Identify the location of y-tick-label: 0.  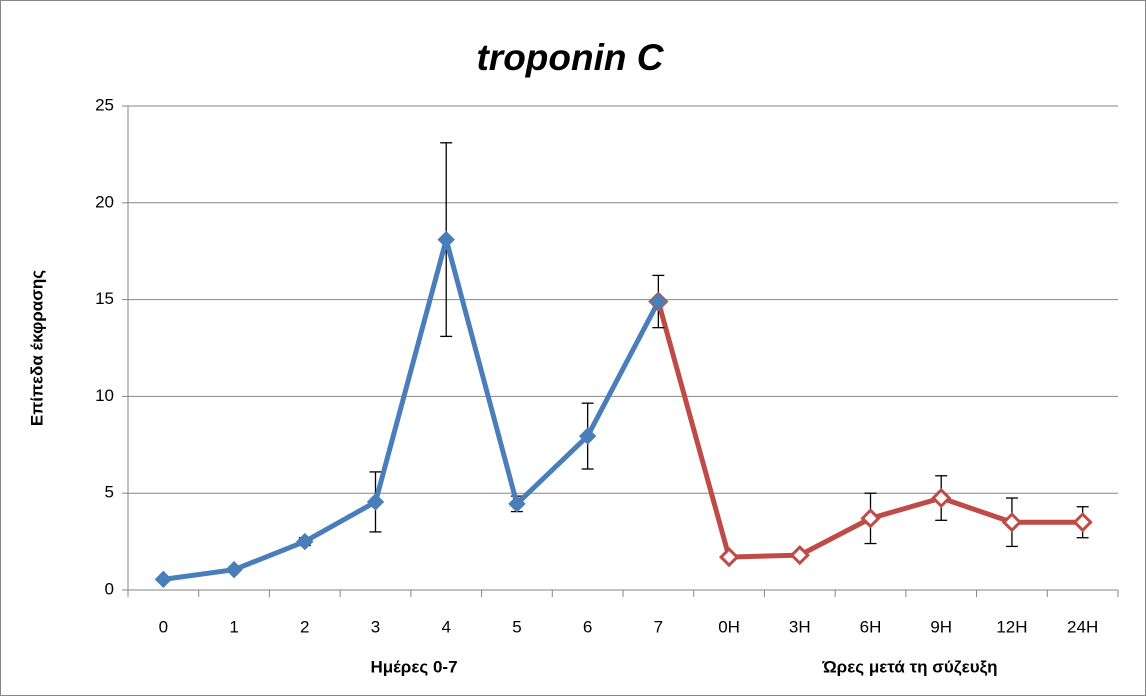
(109, 588).